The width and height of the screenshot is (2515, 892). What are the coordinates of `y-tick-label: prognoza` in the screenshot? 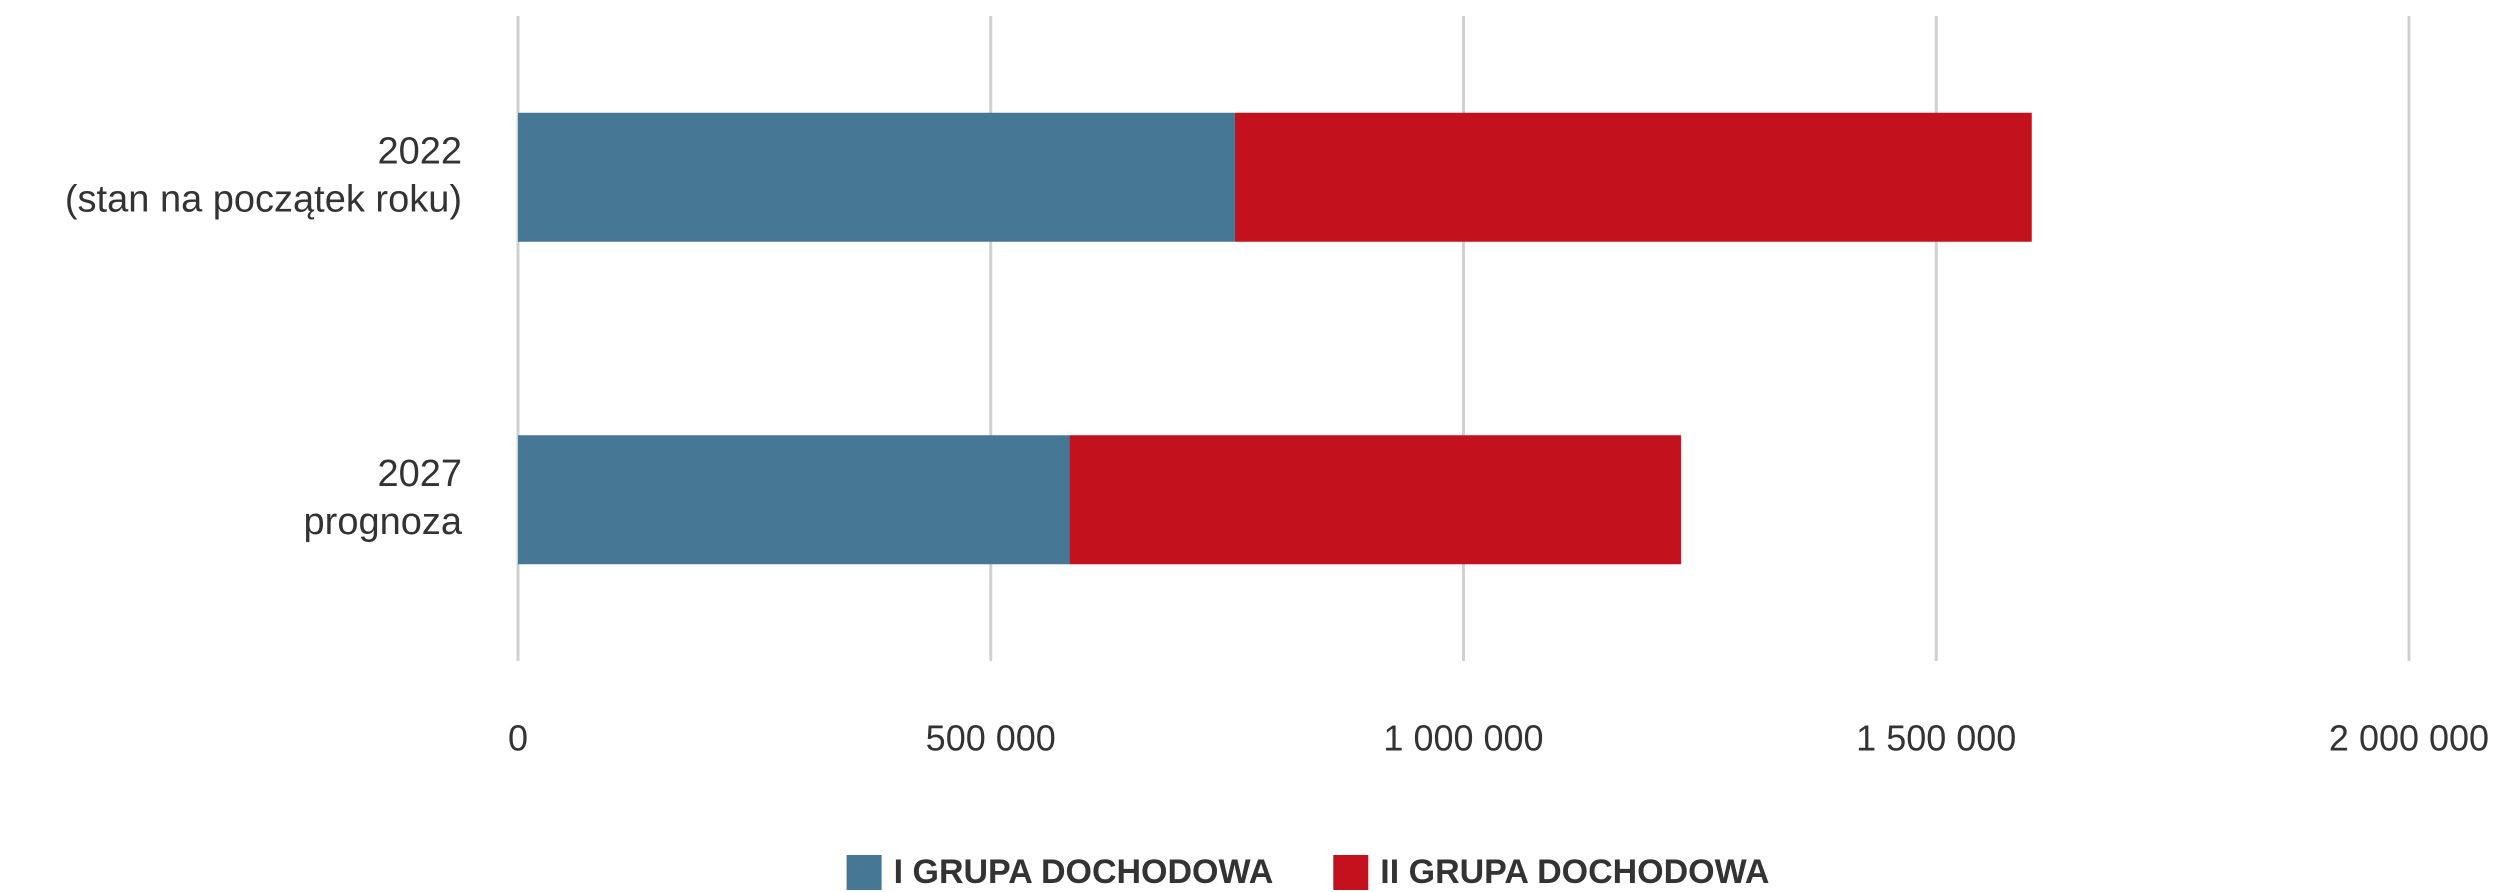 It's located at (383, 522).